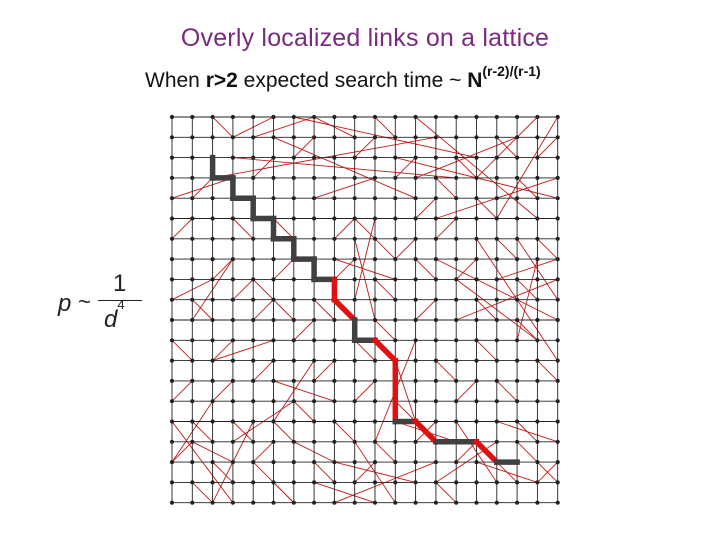  Describe the element at coordinates (221, 80) in the screenshot. I see `subtitle-condition: r>2` at that location.